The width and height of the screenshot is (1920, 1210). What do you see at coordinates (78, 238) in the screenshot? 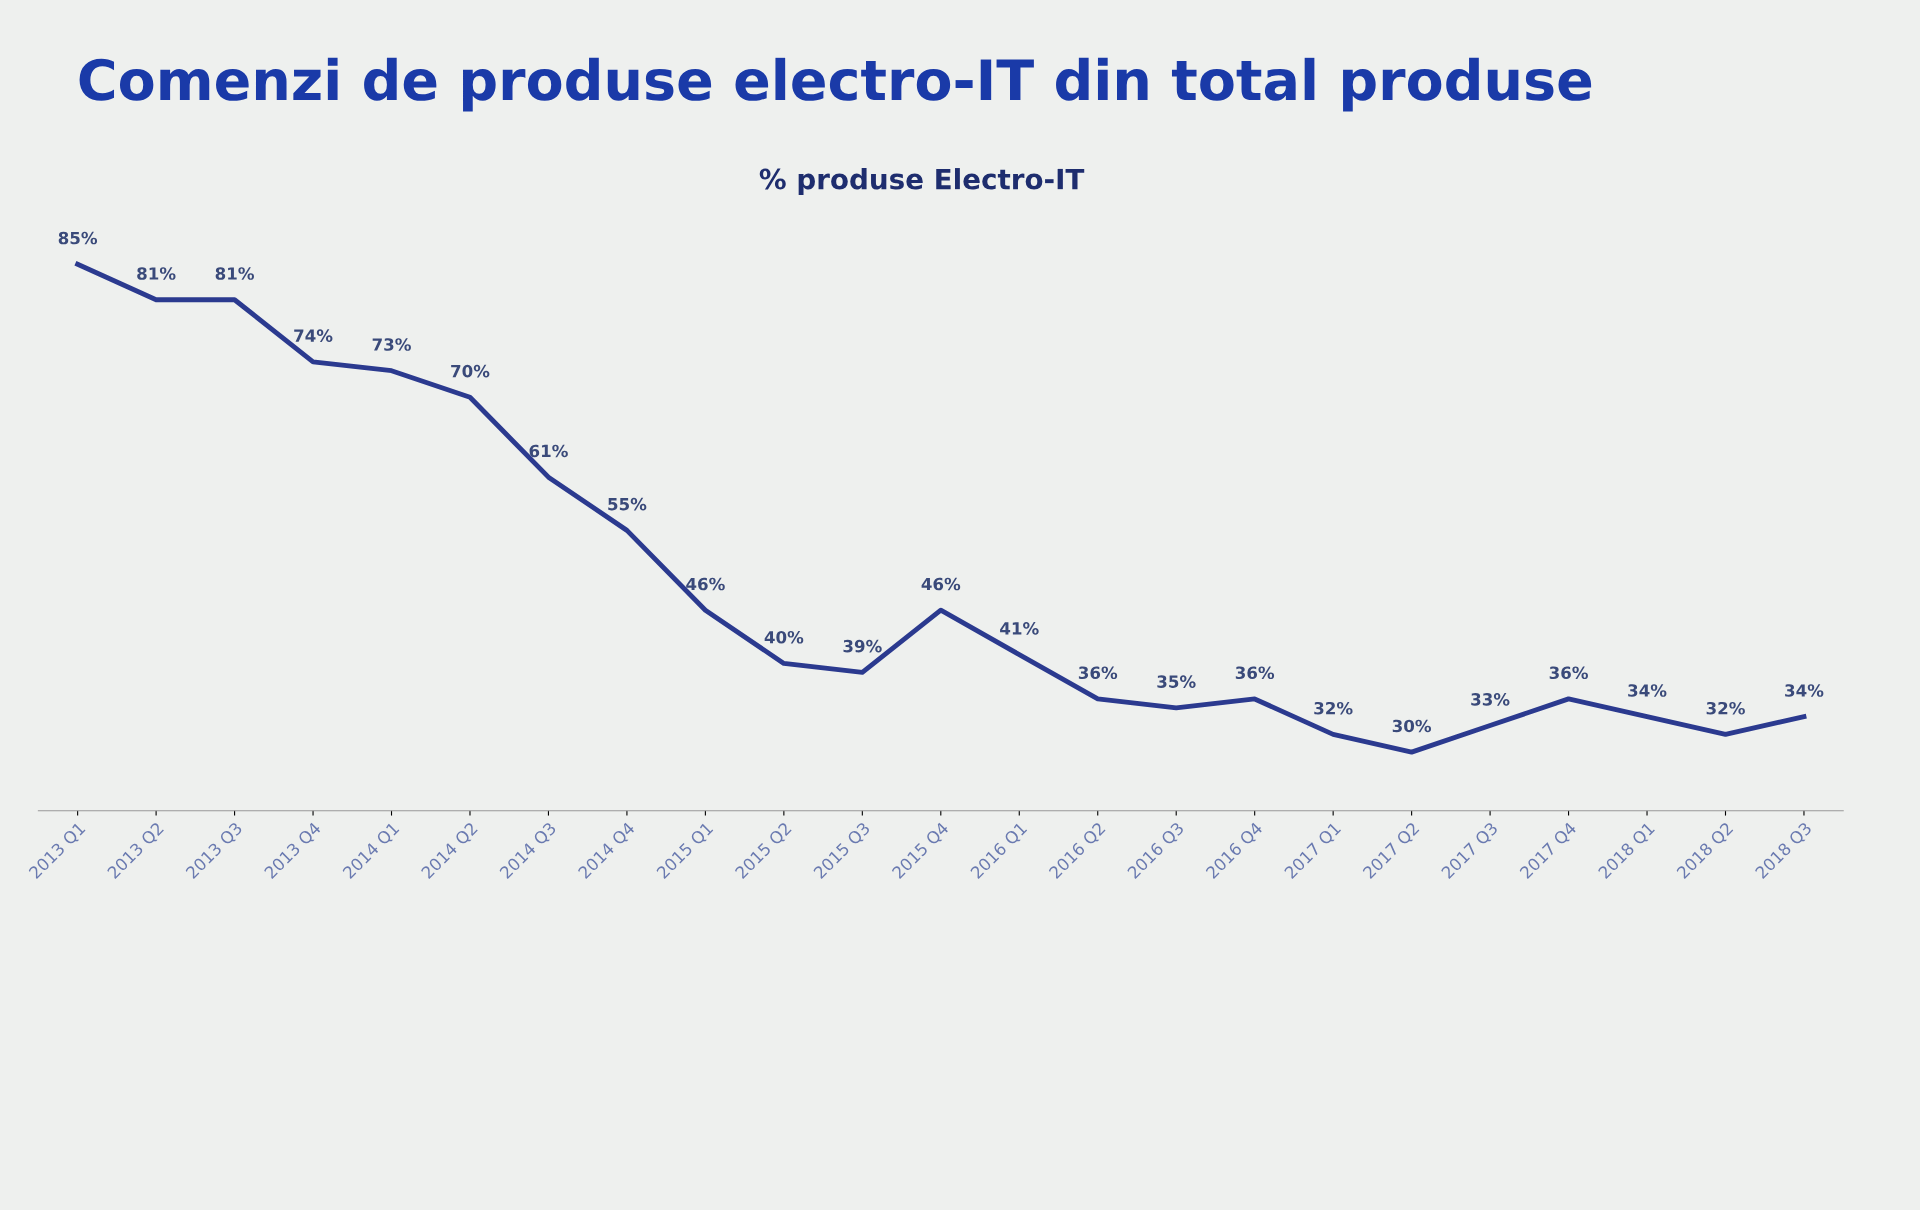
I see `data-label: 85%` at bounding box center [78, 238].